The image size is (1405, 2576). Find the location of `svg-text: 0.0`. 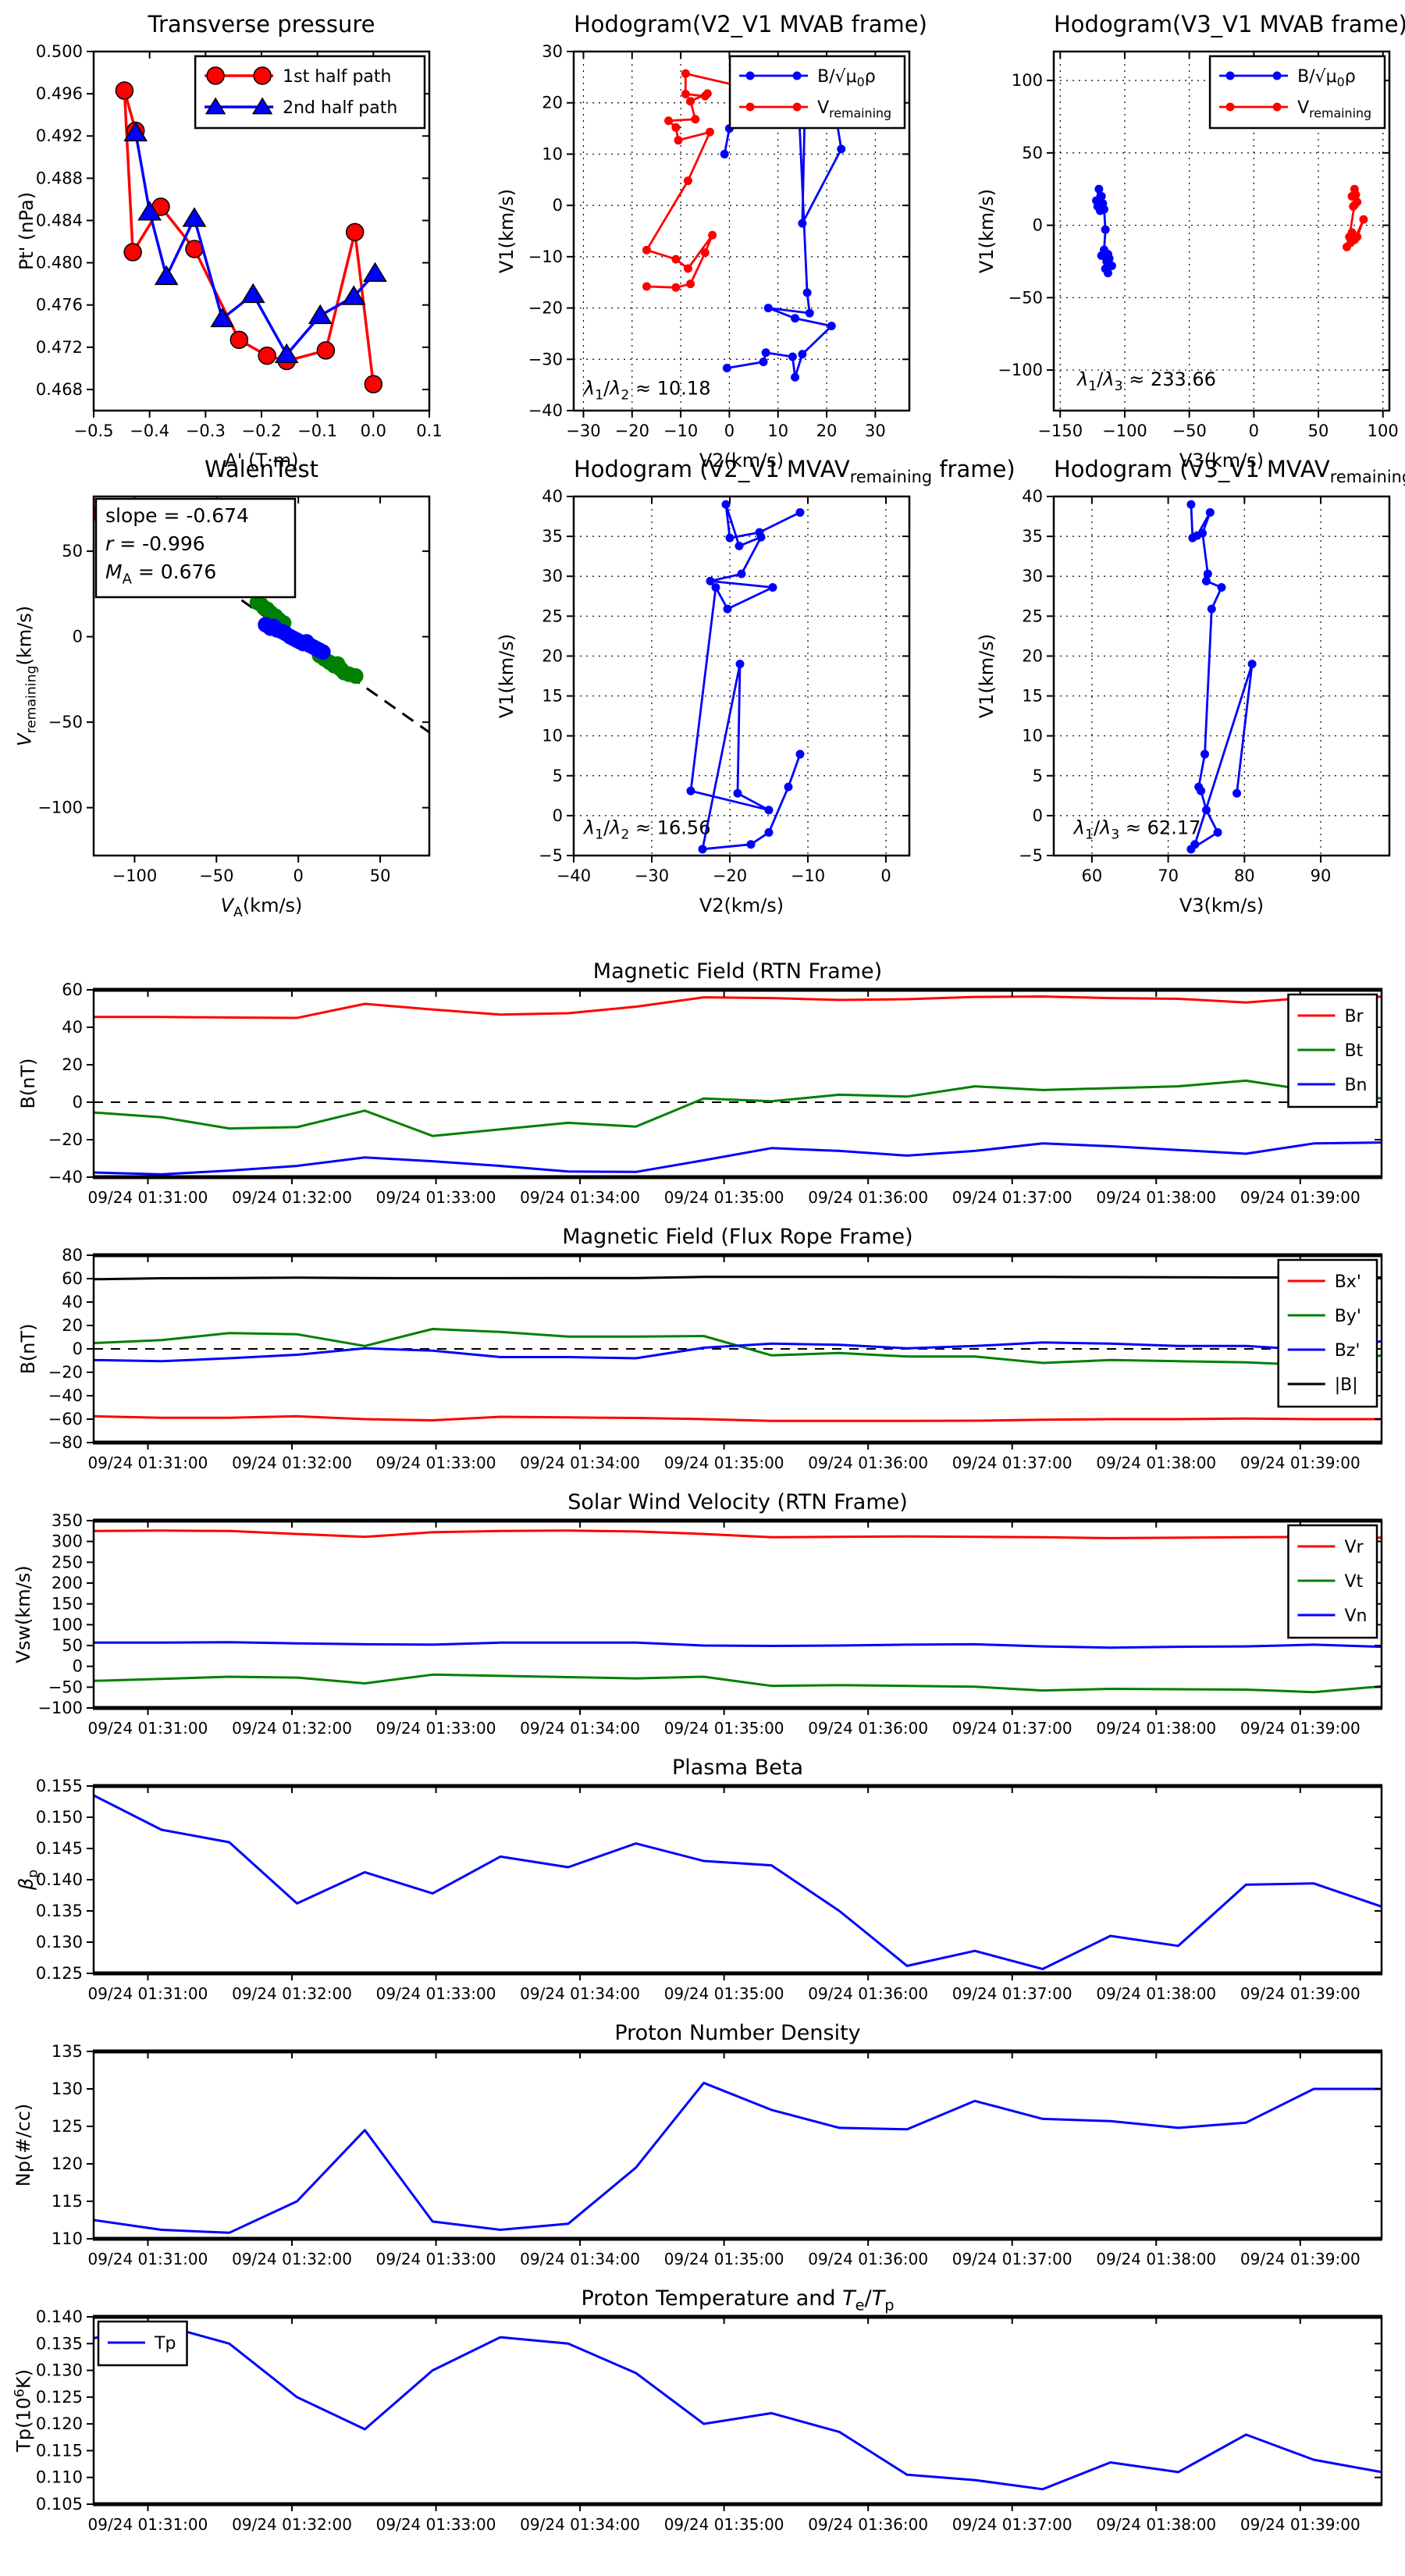

svg-text: 0.0 is located at coordinates (374, 431).